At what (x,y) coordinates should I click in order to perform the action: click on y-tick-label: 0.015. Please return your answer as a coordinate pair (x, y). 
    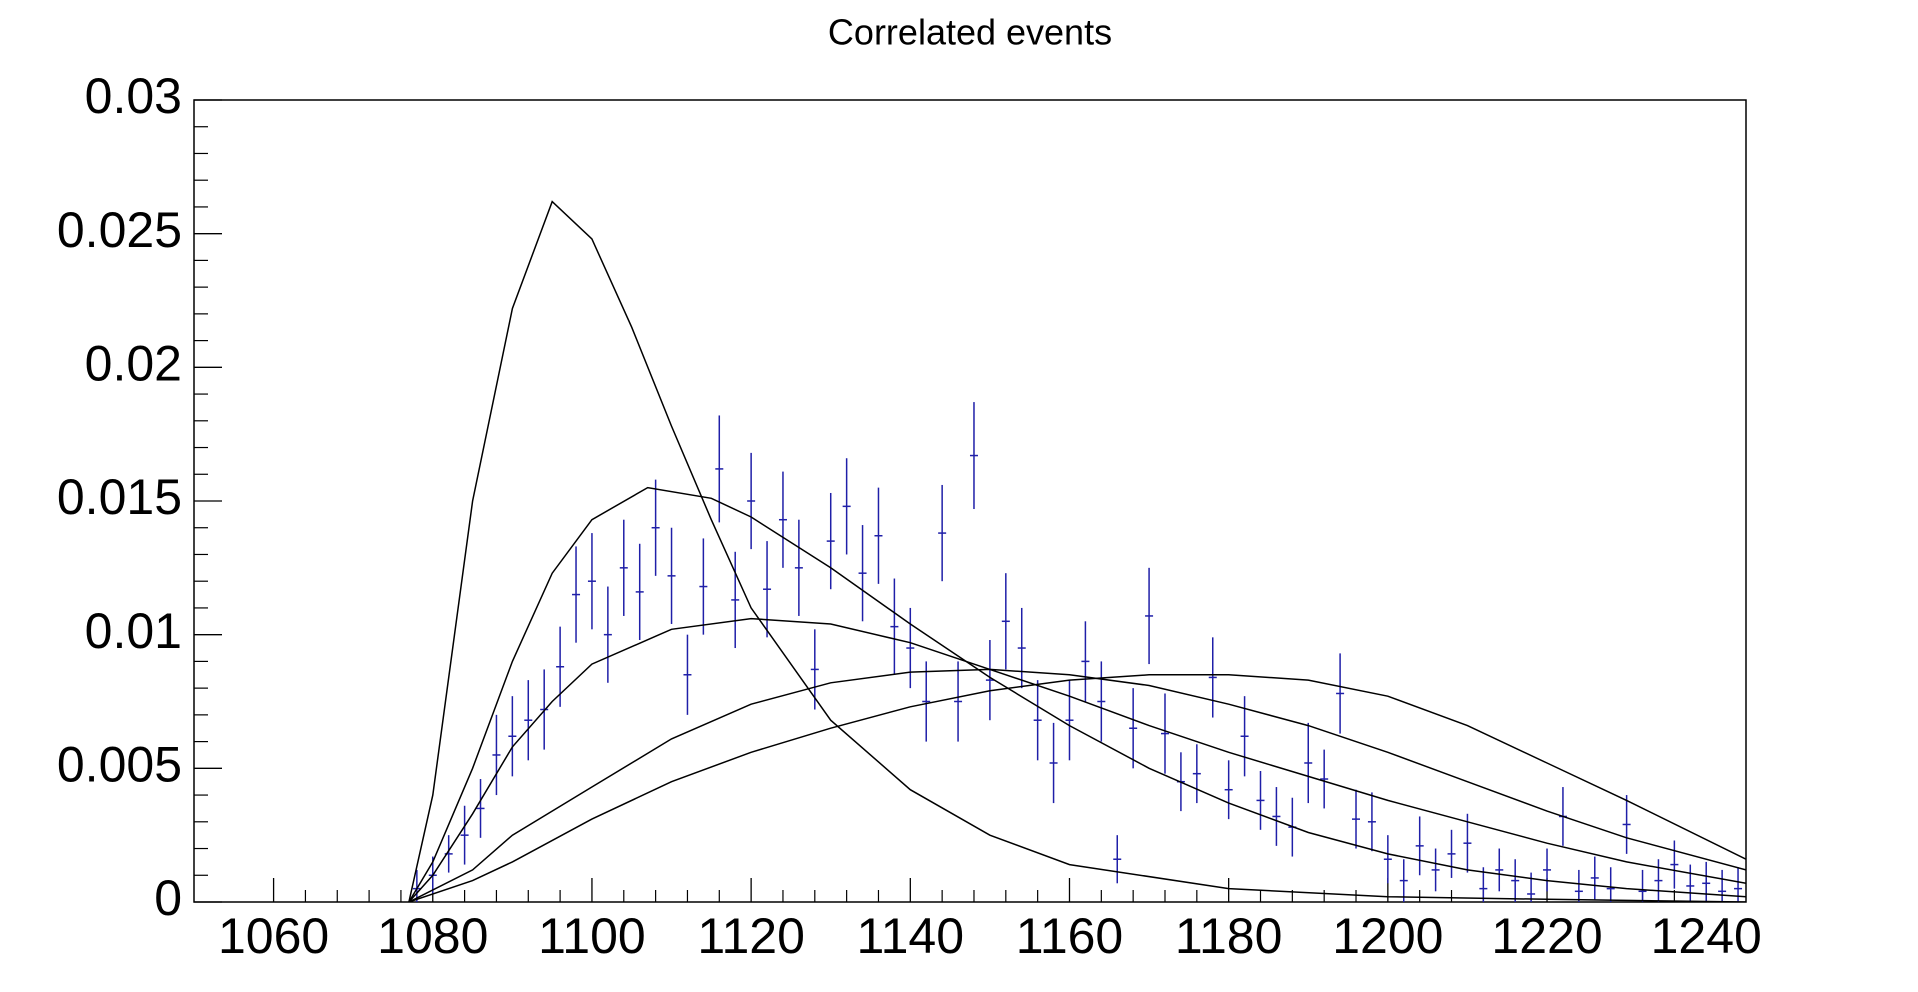
    Looking at the image, I should click on (119, 497).